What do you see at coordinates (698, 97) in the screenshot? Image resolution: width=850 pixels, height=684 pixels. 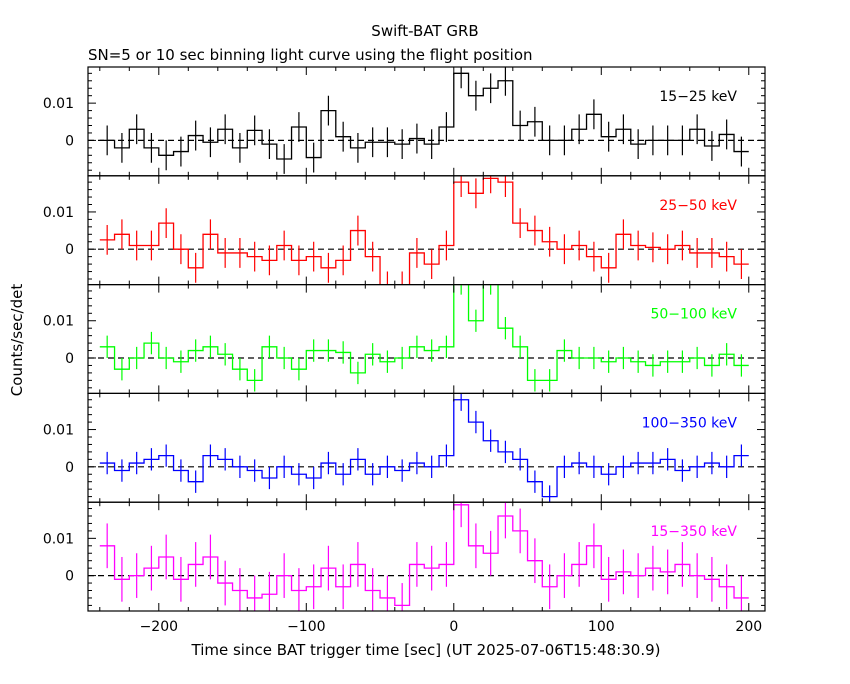 I see `energy-band-label: 15−25 keV` at bounding box center [698, 97].